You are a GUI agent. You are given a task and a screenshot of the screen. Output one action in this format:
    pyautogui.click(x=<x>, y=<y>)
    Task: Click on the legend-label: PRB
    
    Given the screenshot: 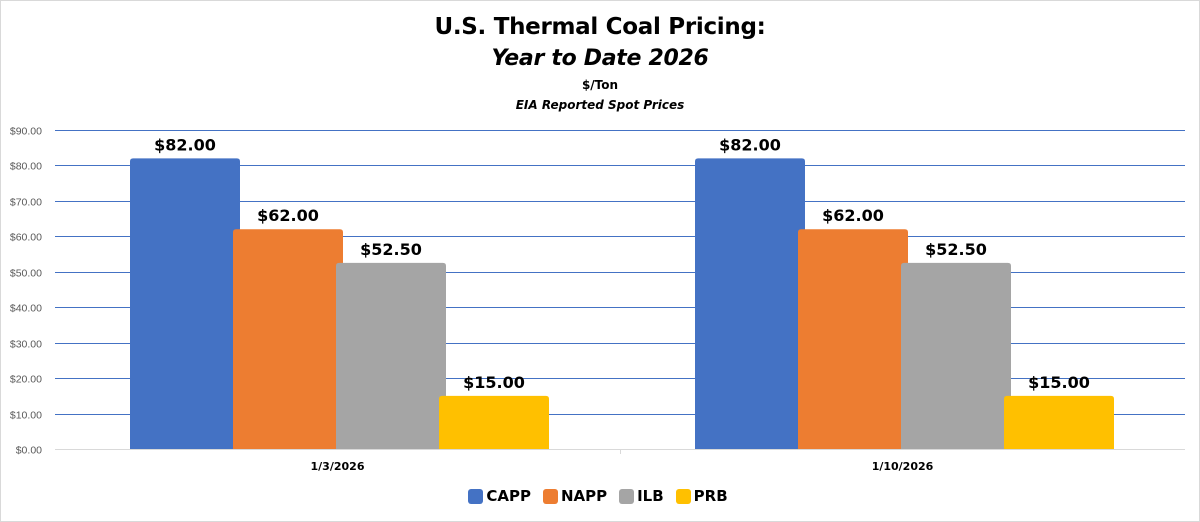 What is the action you would take?
    pyautogui.click(x=710, y=496)
    